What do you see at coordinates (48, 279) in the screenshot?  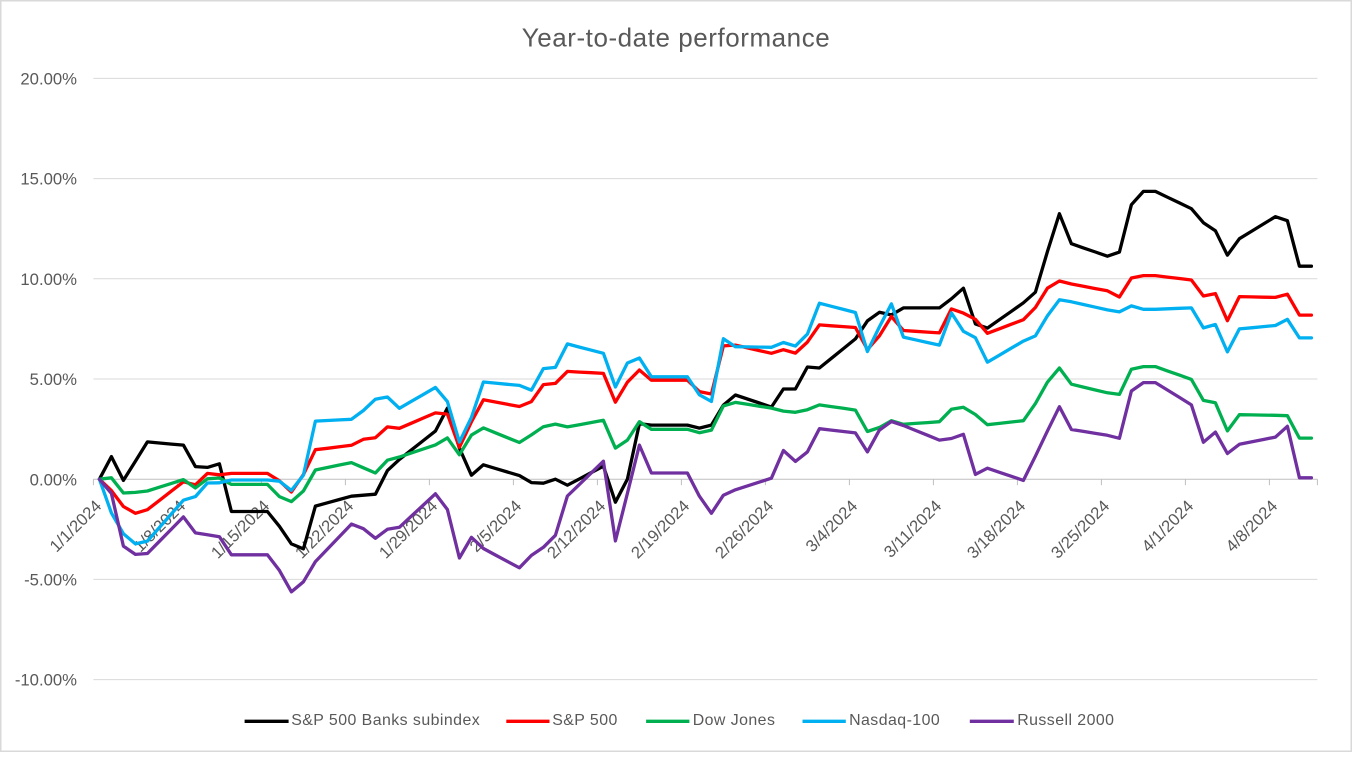 I see `svg-text: 10.00%` at bounding box center [48, 279].